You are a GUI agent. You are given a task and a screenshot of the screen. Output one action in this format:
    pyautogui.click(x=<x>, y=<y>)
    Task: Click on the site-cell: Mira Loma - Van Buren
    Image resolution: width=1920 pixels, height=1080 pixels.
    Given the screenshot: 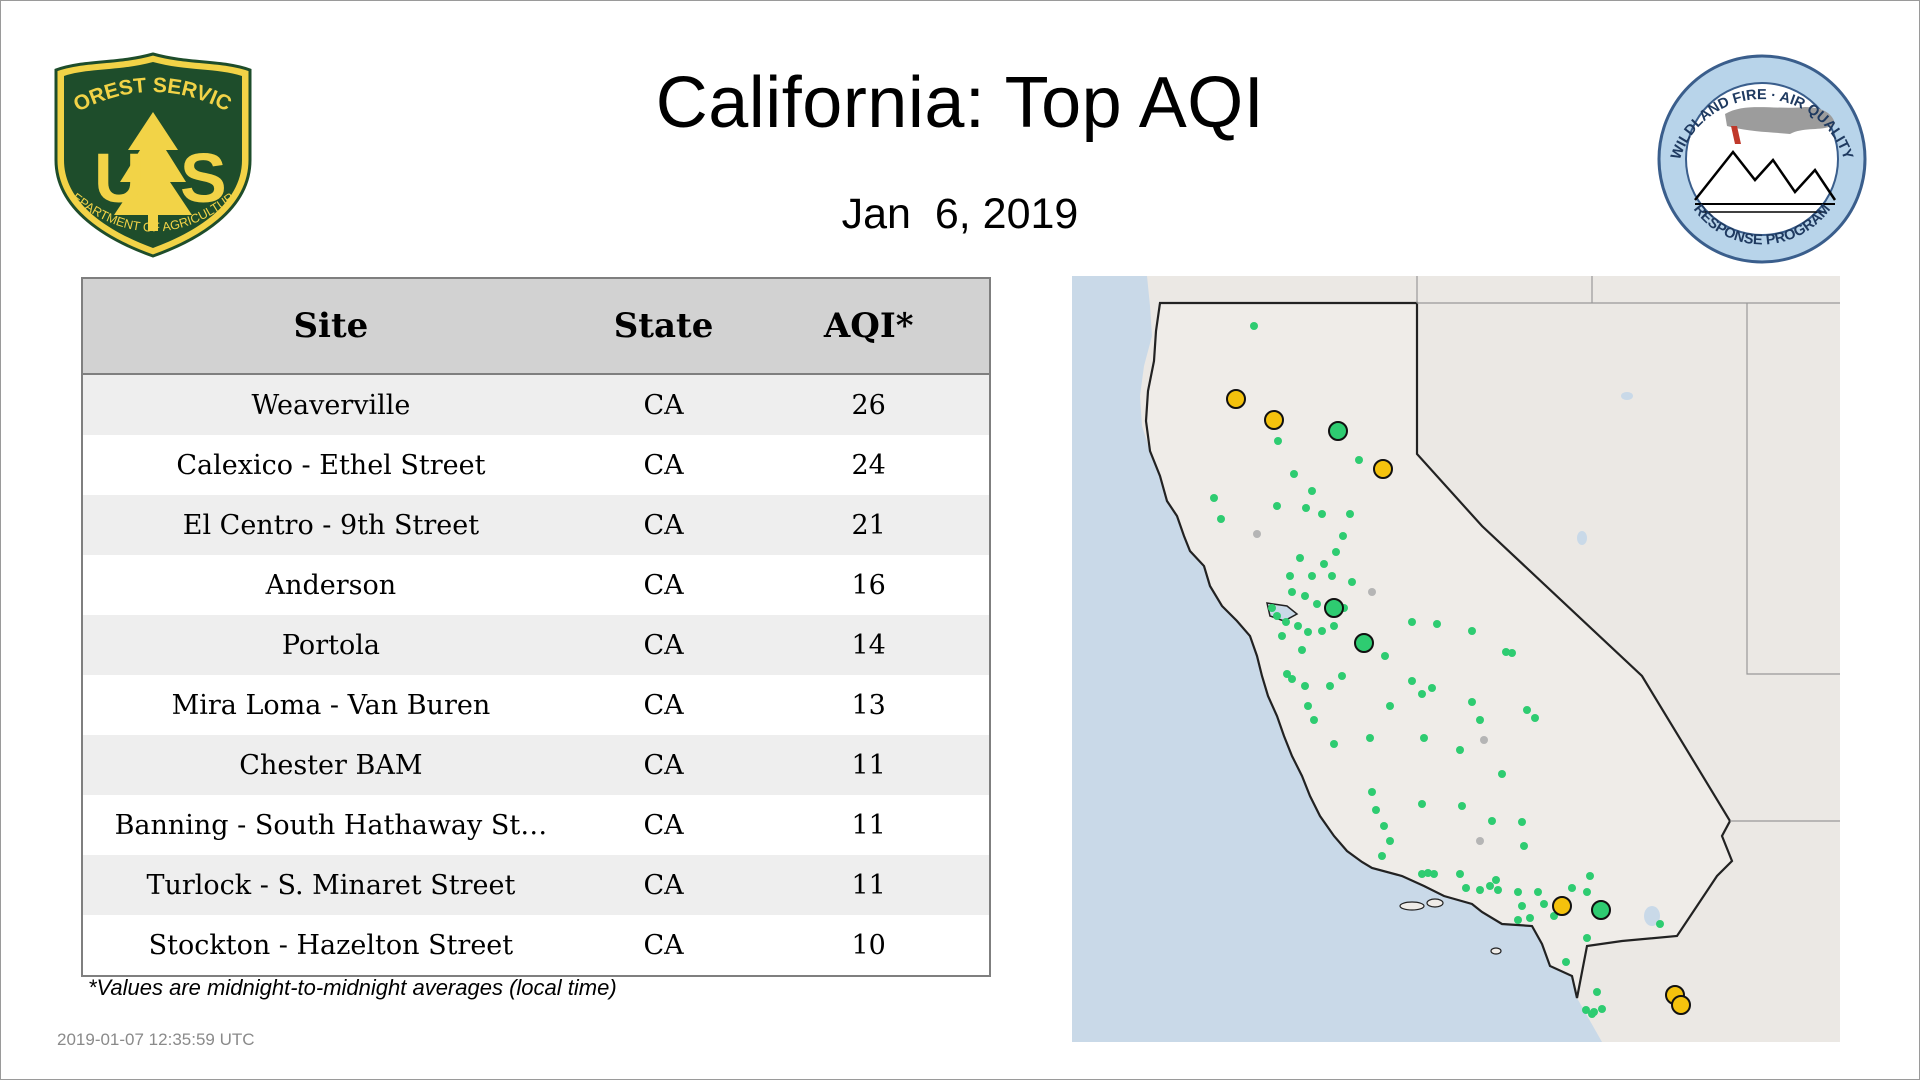 What is the action you would take?
    pyautogui.click(x=330, y=705)
    